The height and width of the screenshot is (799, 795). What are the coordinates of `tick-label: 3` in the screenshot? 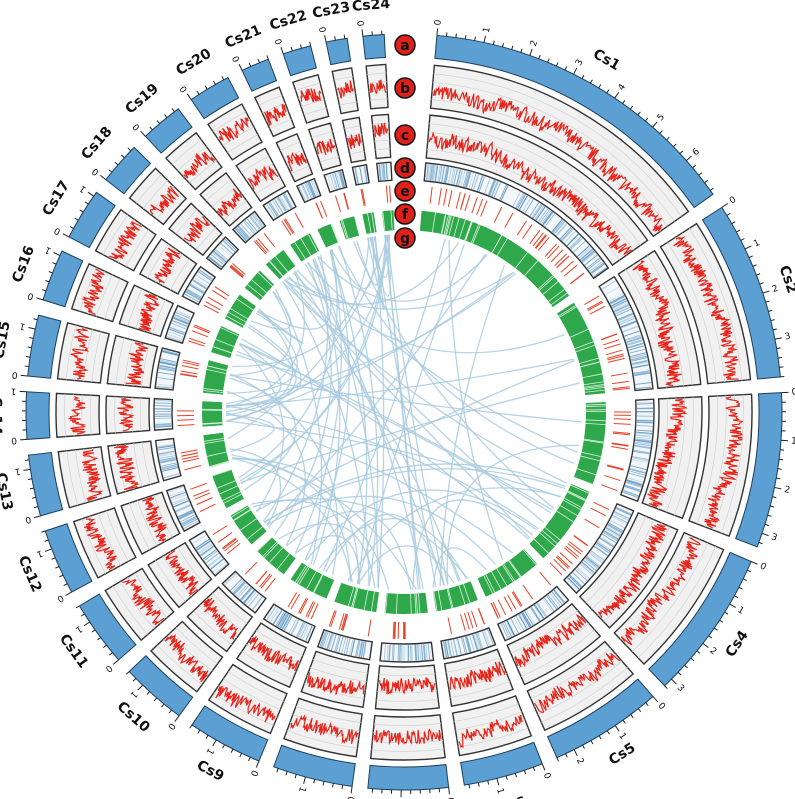 It's located at (580, 63).